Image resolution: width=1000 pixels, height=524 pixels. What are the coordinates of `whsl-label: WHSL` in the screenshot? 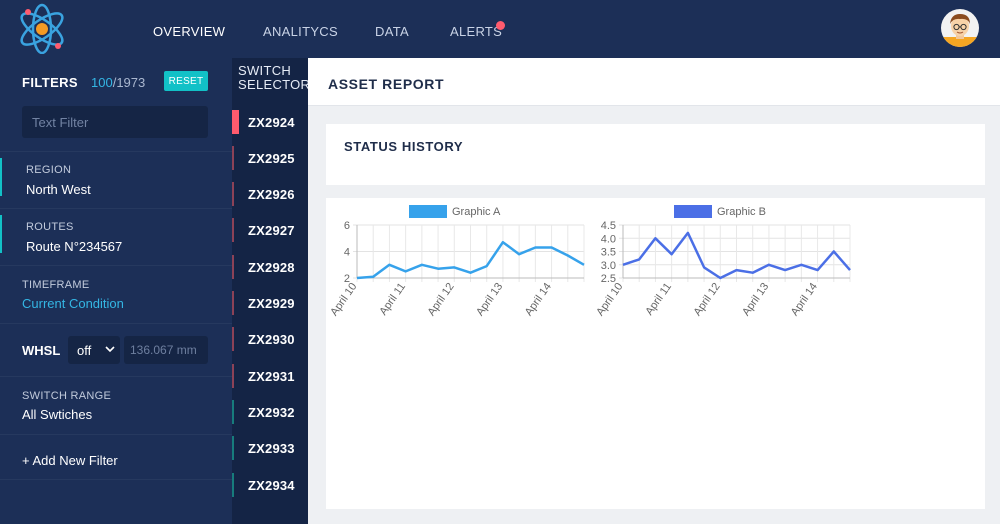 It's located at (41, 350).